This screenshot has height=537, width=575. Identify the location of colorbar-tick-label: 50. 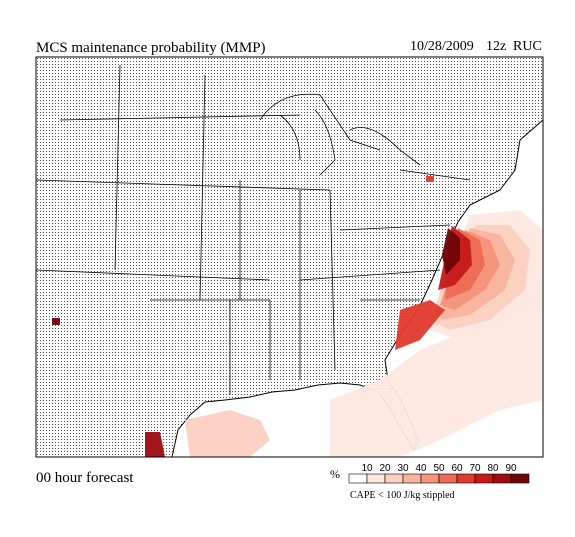
(439, 468).